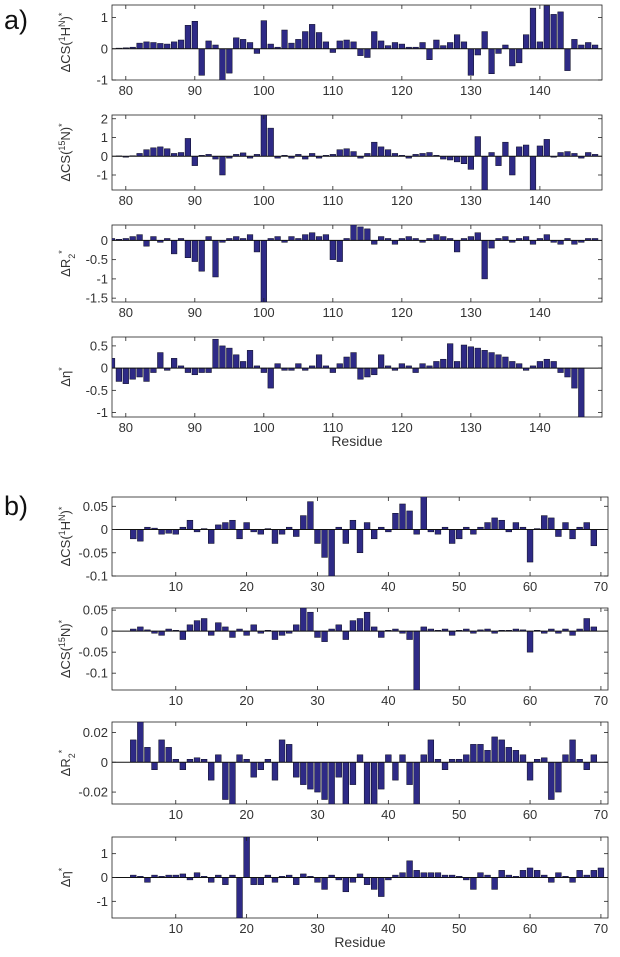 The height and width of the screenshot is (957, 620). Describe the element at coordinates (195, 200) in the screenshot. I see `x-tick-label: 90` at that location.